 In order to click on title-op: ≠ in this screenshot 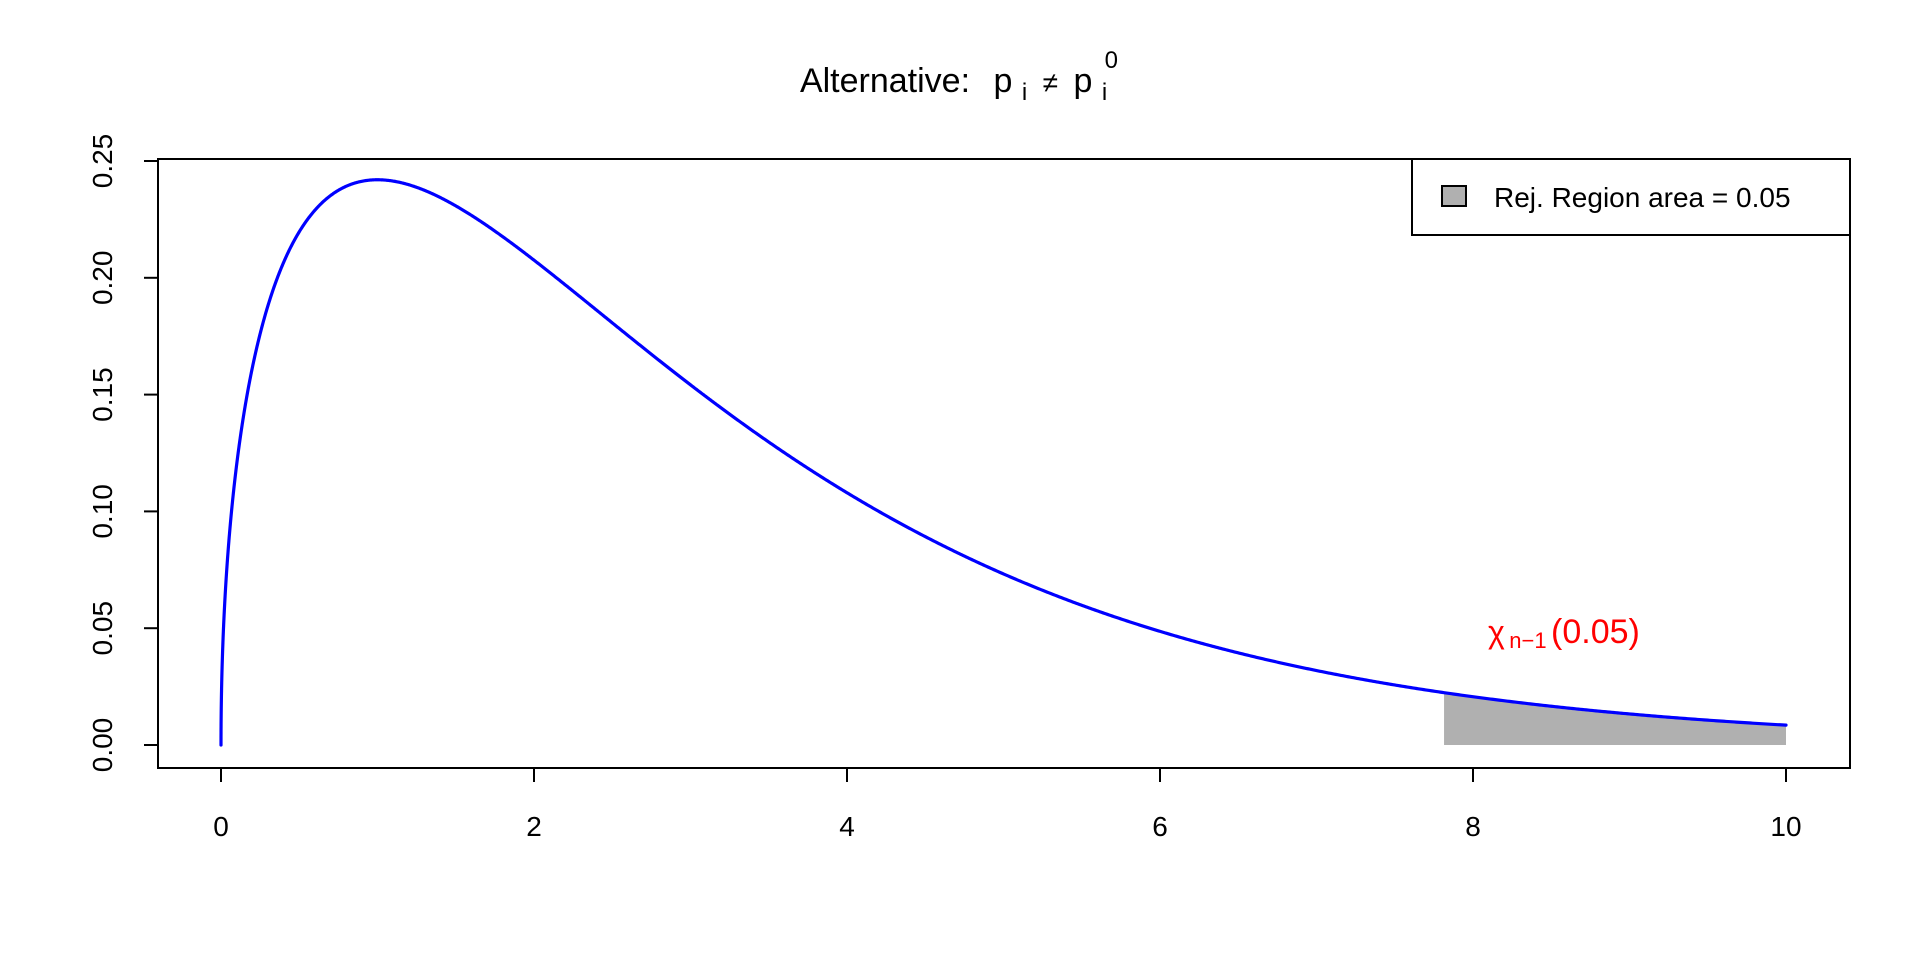, I will do `click(1050, 82)`.